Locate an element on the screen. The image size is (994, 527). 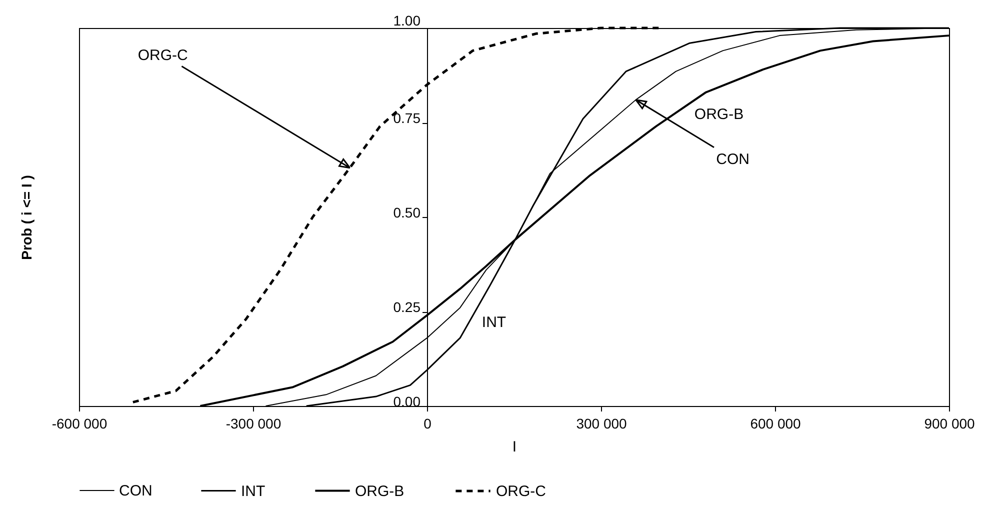
y-tick-label: 0.75 is located at coordinates (407, 118).